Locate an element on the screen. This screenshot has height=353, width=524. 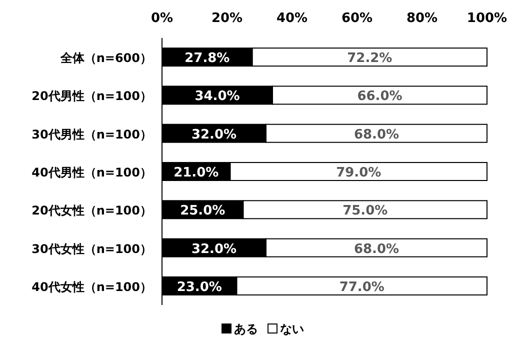
y-tick-label: 40代男性（n=100） is located at coordinates (92, 173).